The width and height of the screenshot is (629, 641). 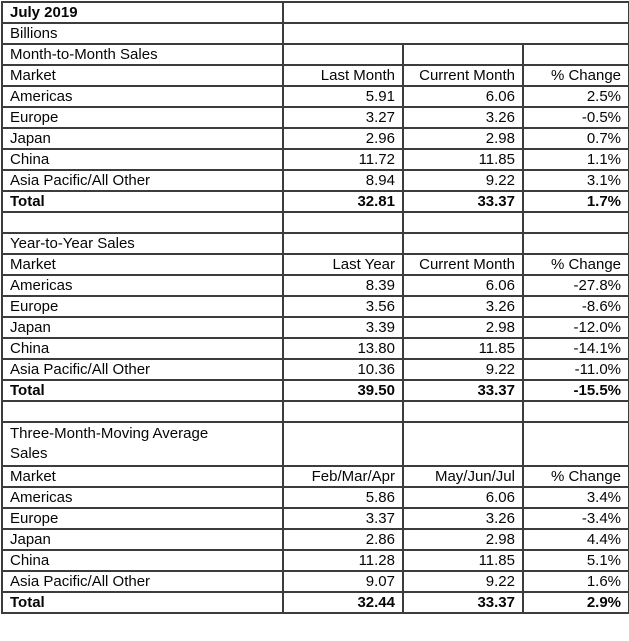 What do you see at coordinates (575, 497) in the screenshot?
I see `cell-change: 3.4%` at bounding box center [575, 497].